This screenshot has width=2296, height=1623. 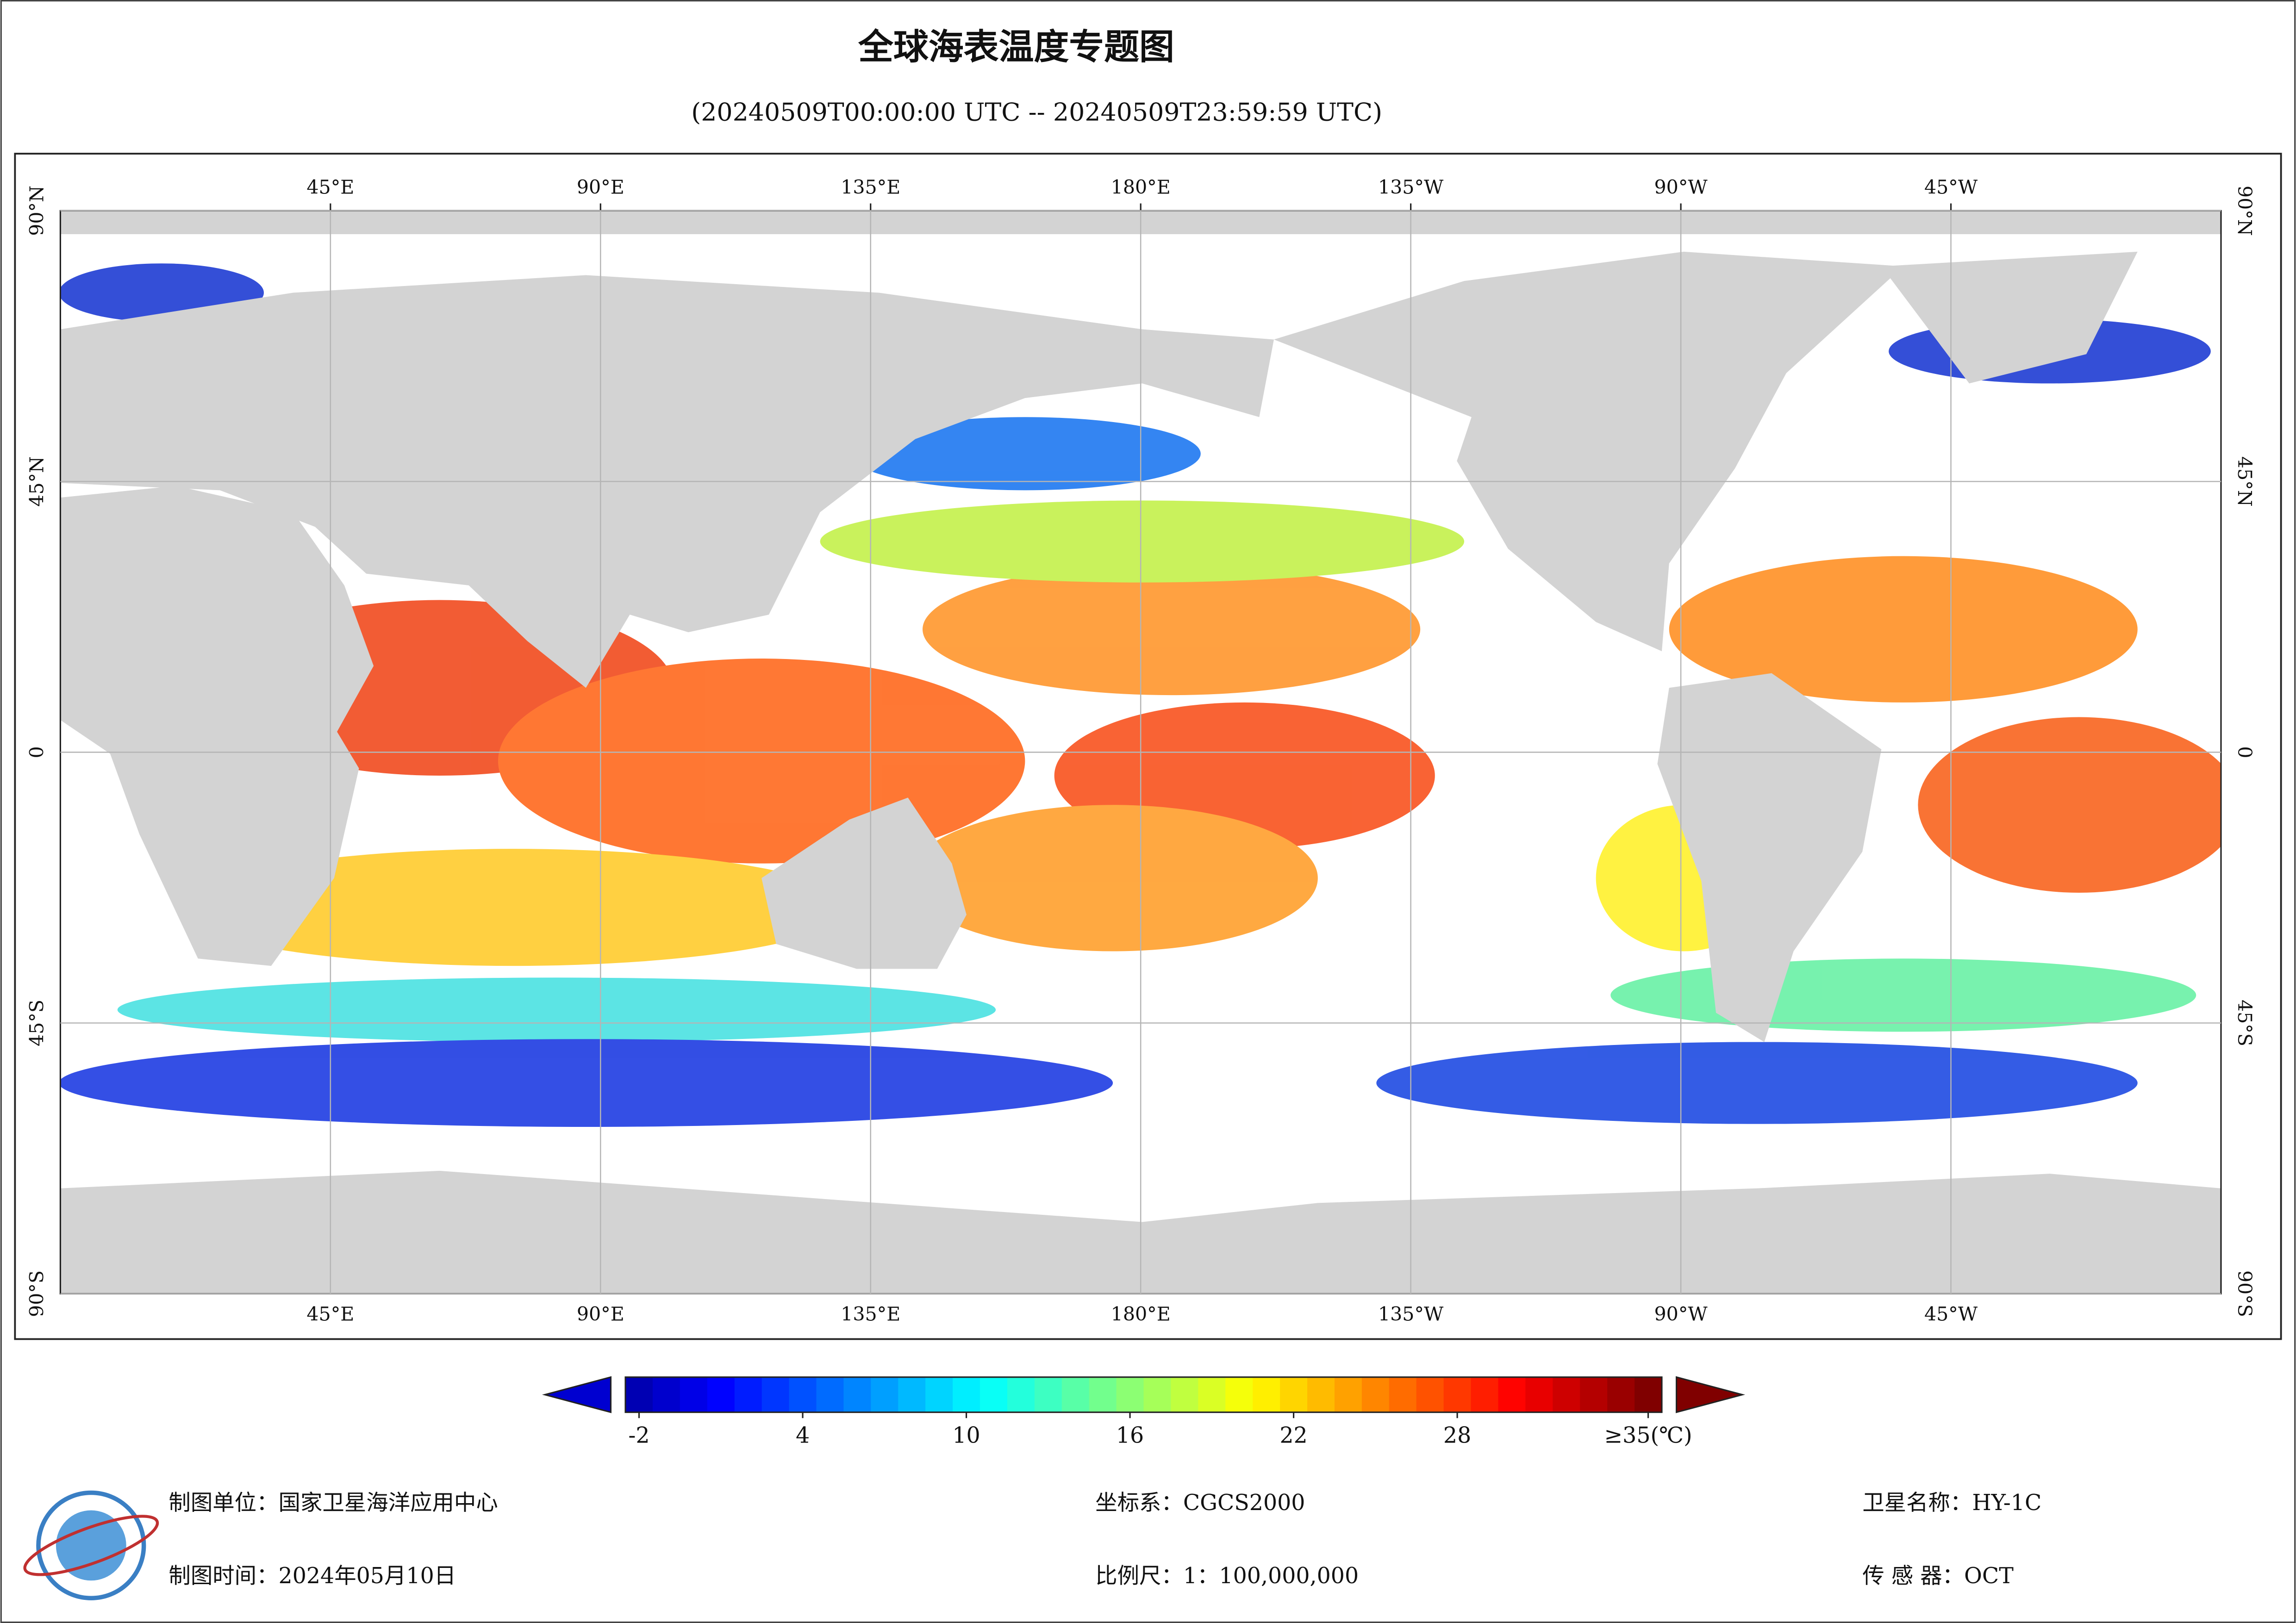 I want to click on lon-label-top: 45°E, so click(x=330, y=187).